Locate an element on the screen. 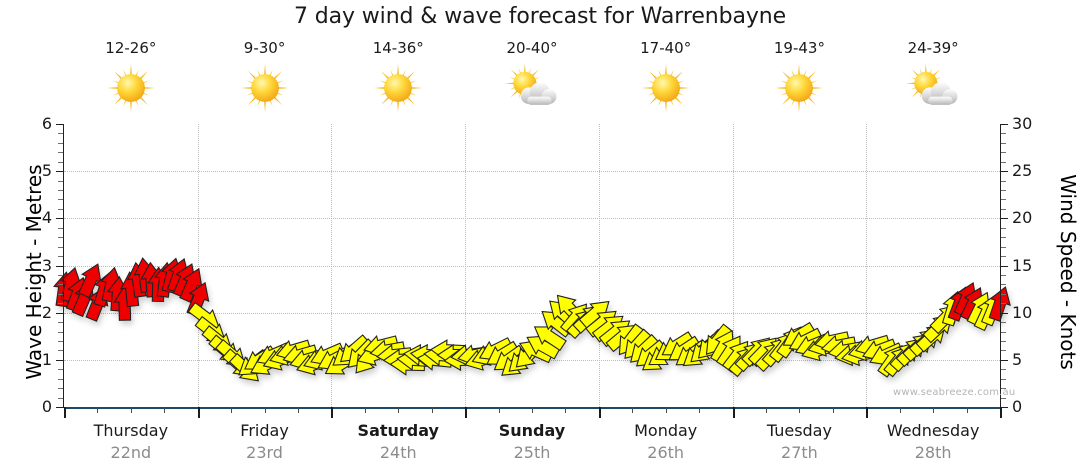  day-footer-monday: Monday 26th is located at coordinates (666, 442).